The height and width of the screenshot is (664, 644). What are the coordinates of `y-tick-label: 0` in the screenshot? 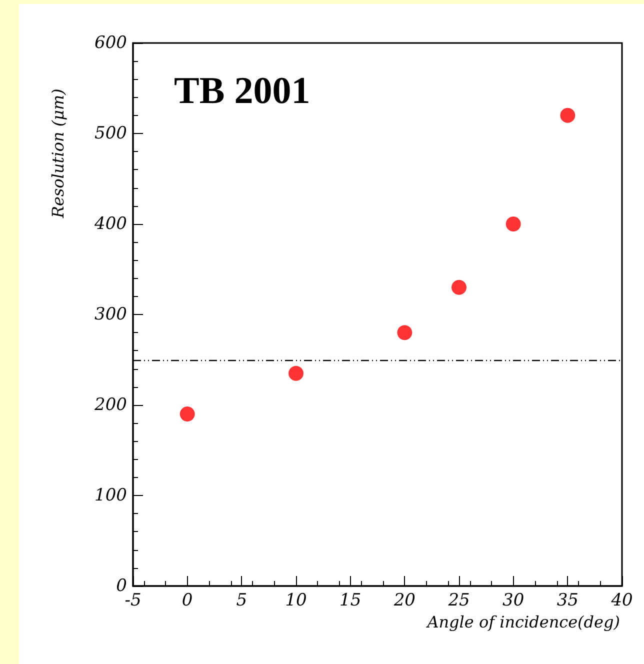 It's located at (122, 586).